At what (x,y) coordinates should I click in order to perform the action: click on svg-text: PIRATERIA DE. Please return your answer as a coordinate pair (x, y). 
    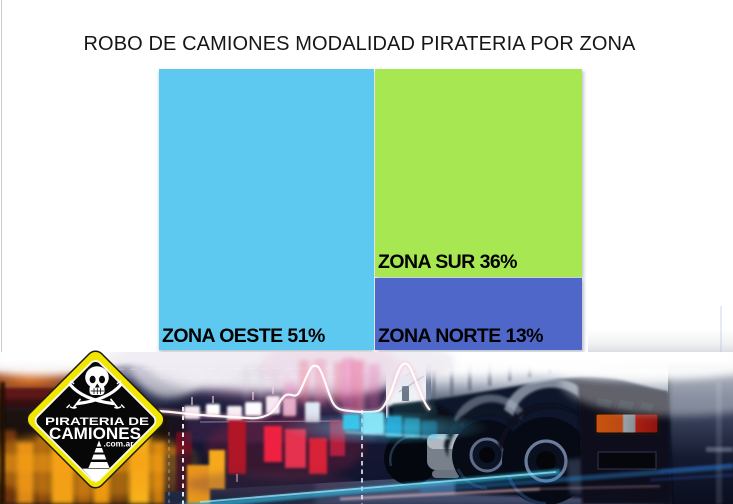
    Looking at the image, I should click on (97, 422).